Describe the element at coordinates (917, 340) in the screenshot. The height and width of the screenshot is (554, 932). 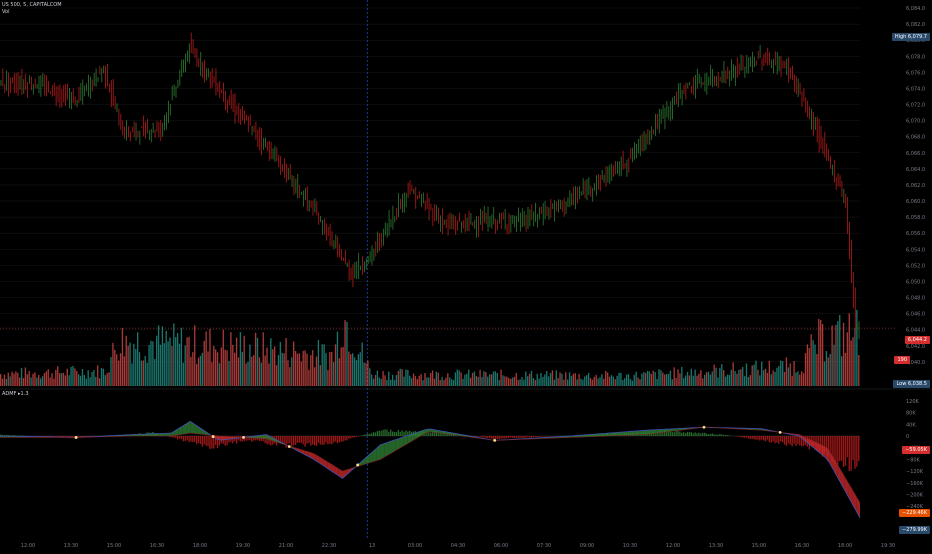
I see `current-price-tag: 6,044.2` at that location.